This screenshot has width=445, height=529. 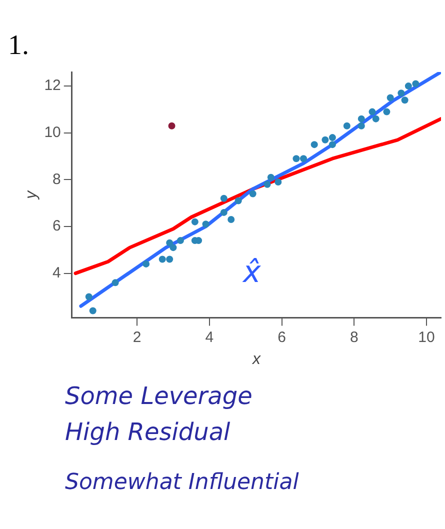 I want to click on y-tick-label: 4, so click(x=56, y=273).